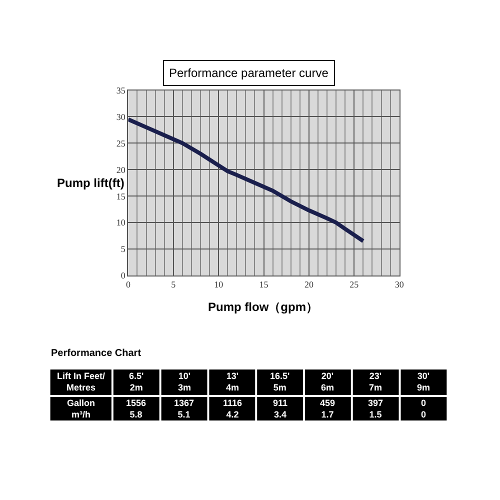  What do you see at coordinates (123, 249) in the screenshot?
I see `y-tick-label: 5` at bounding box center [123, 249].